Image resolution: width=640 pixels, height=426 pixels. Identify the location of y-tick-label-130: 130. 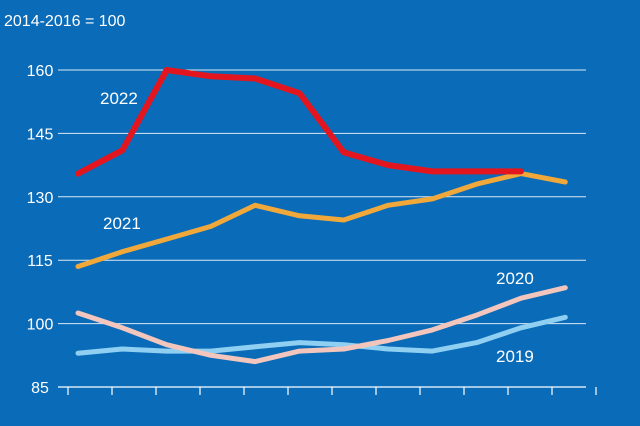
(40, 198).